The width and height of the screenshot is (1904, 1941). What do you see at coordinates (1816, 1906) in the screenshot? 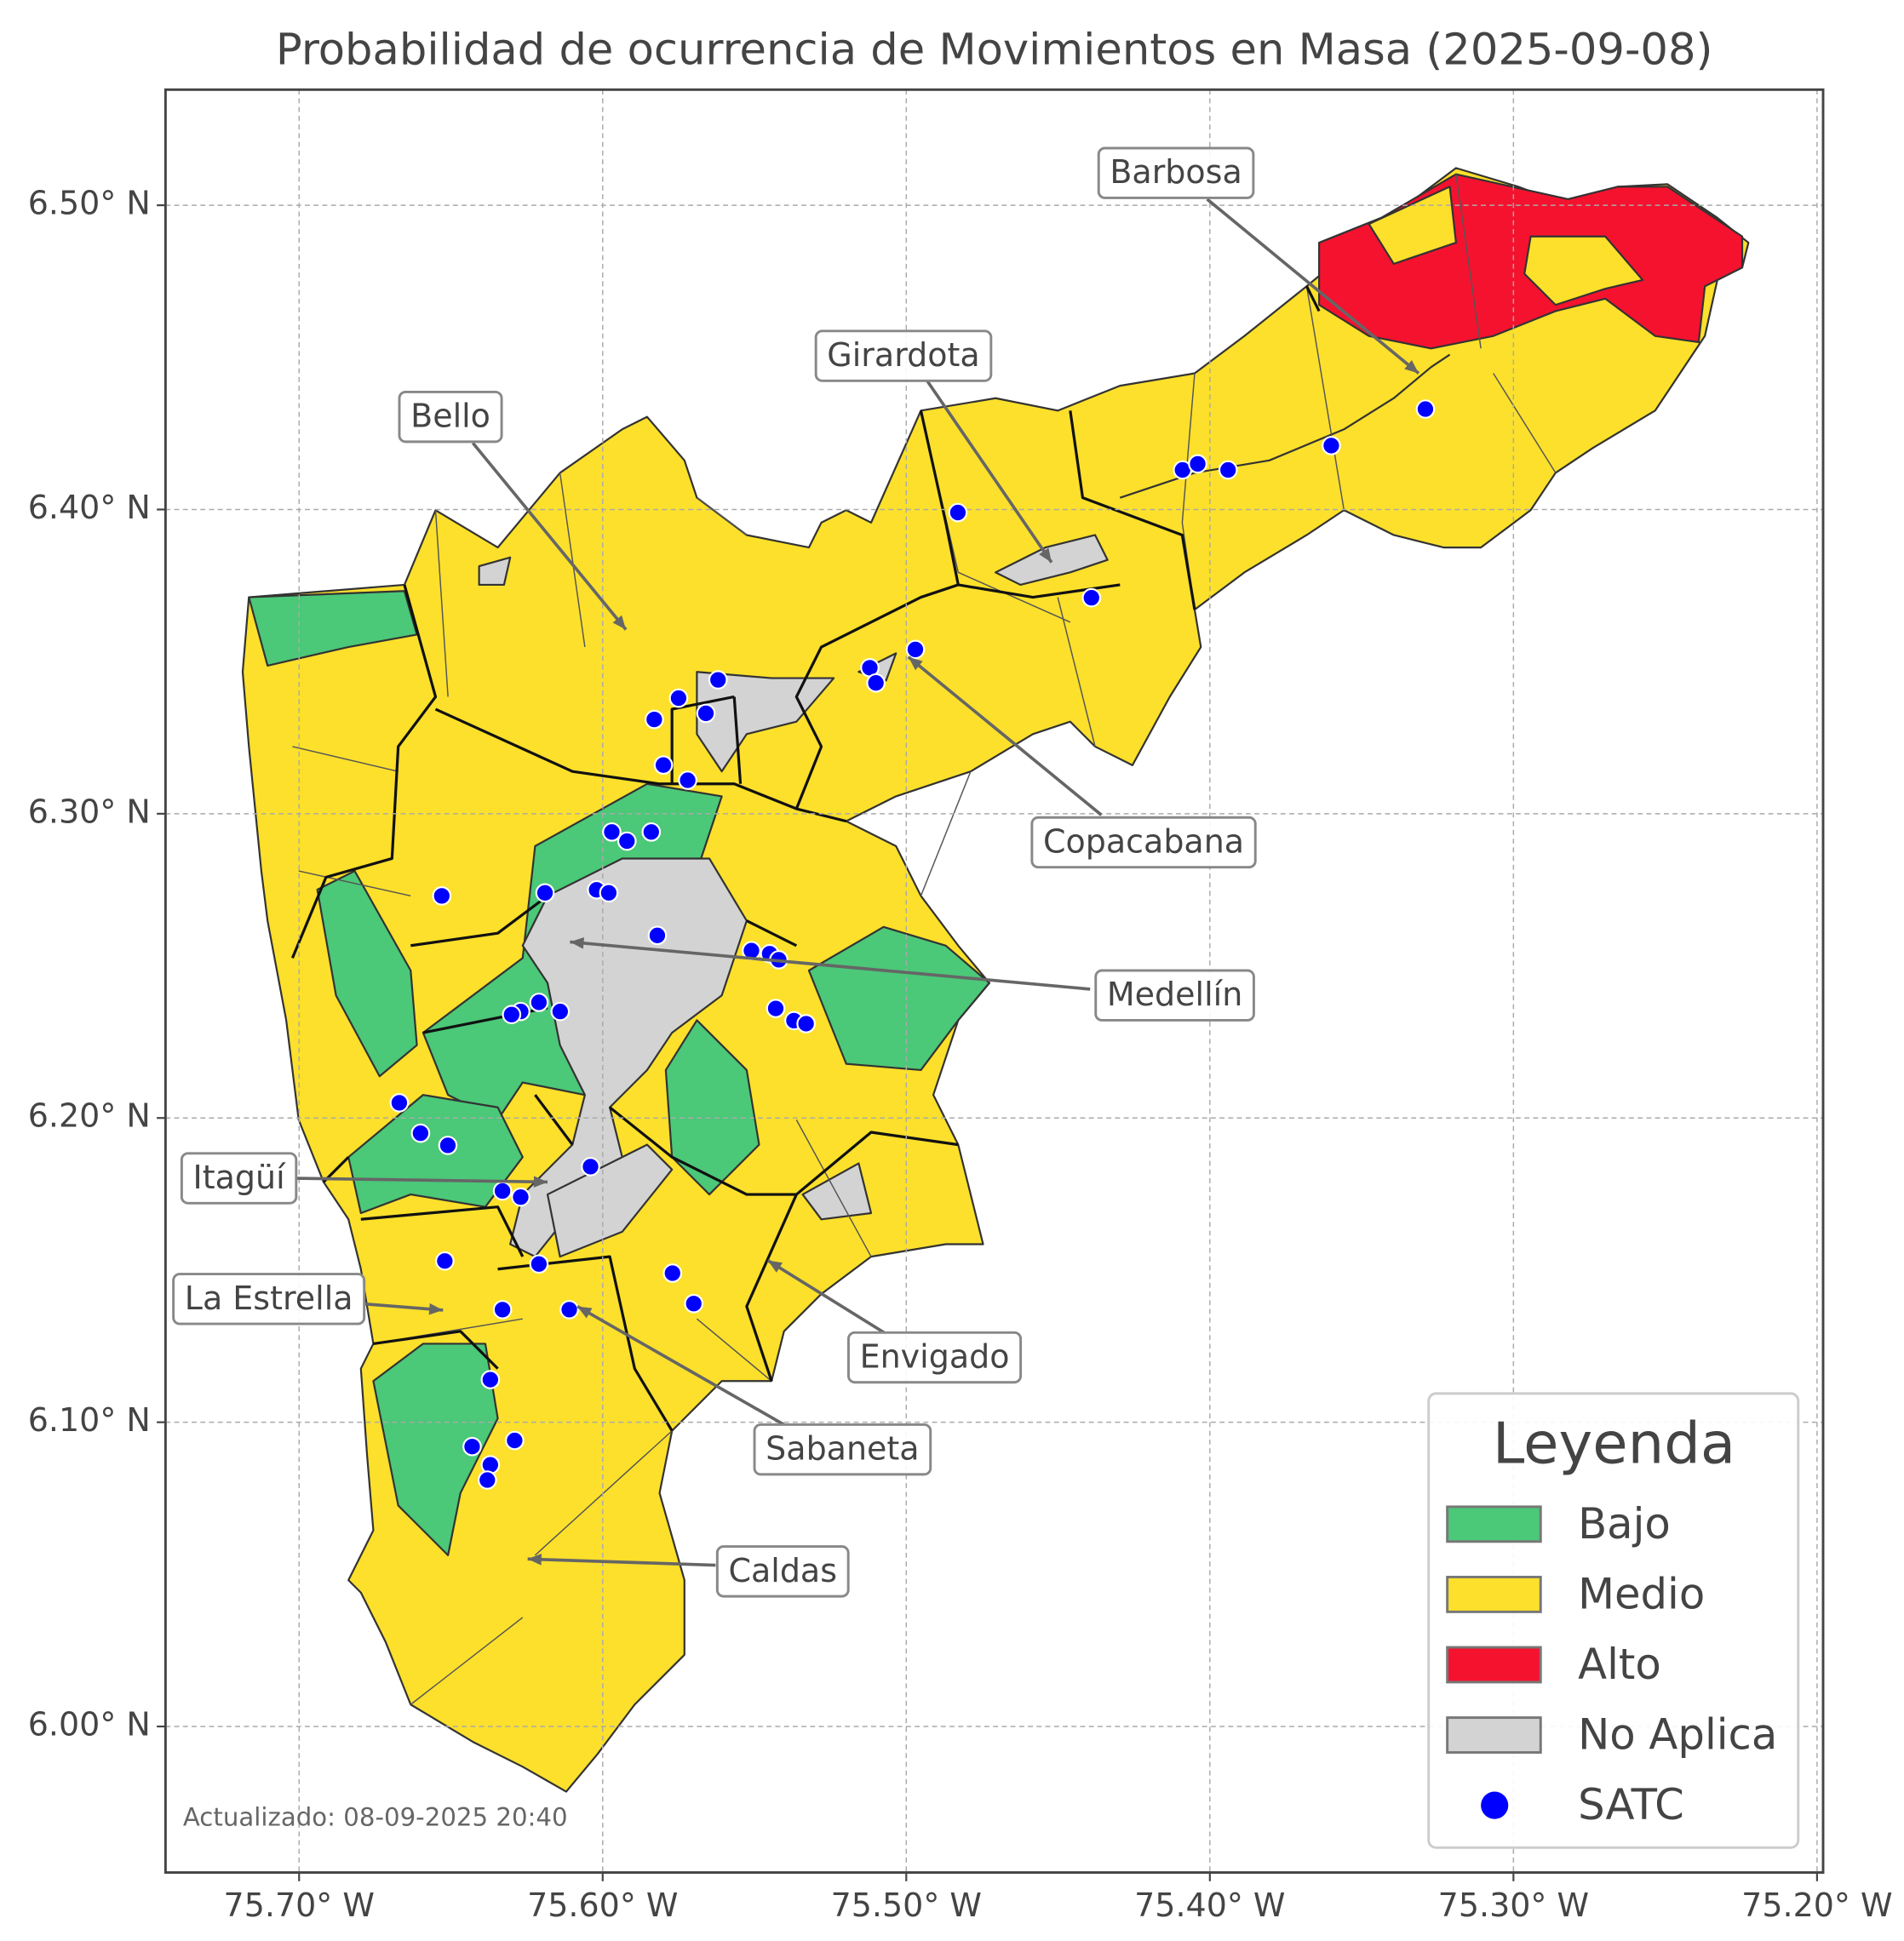
I see `x-tick-label: 75.20° W` at bounding box center [1816, 1906].